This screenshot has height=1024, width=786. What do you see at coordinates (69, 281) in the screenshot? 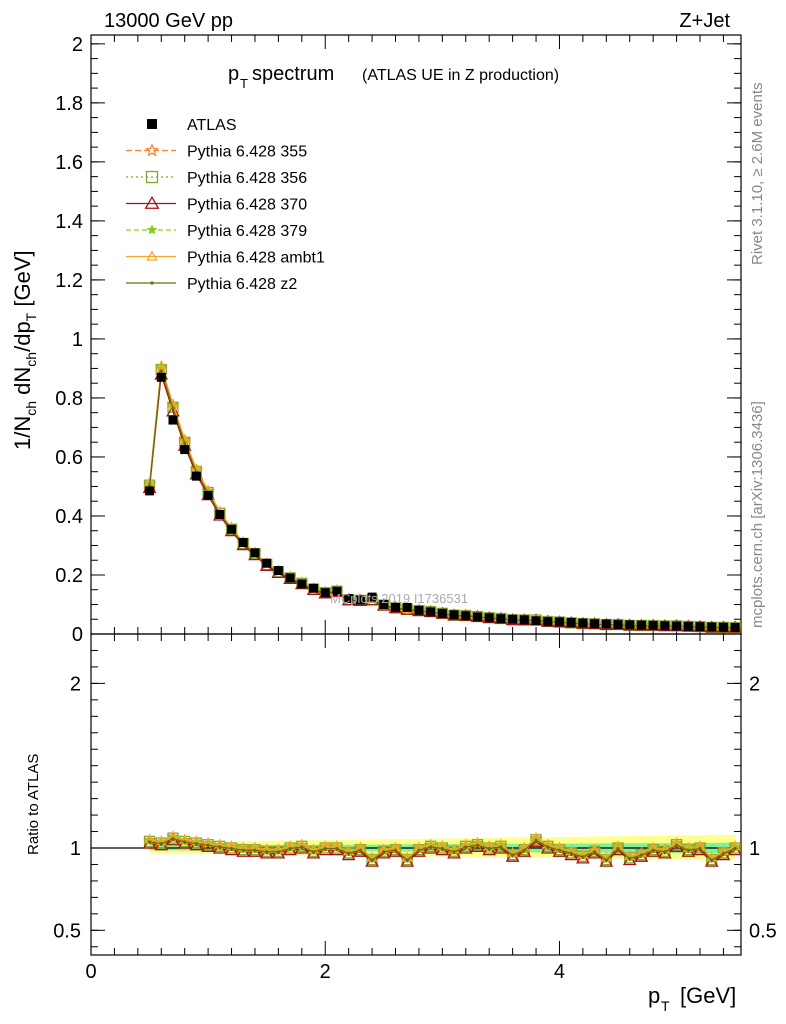
I see `y-tick-label: 1.2` at bounding box center [69, 281].